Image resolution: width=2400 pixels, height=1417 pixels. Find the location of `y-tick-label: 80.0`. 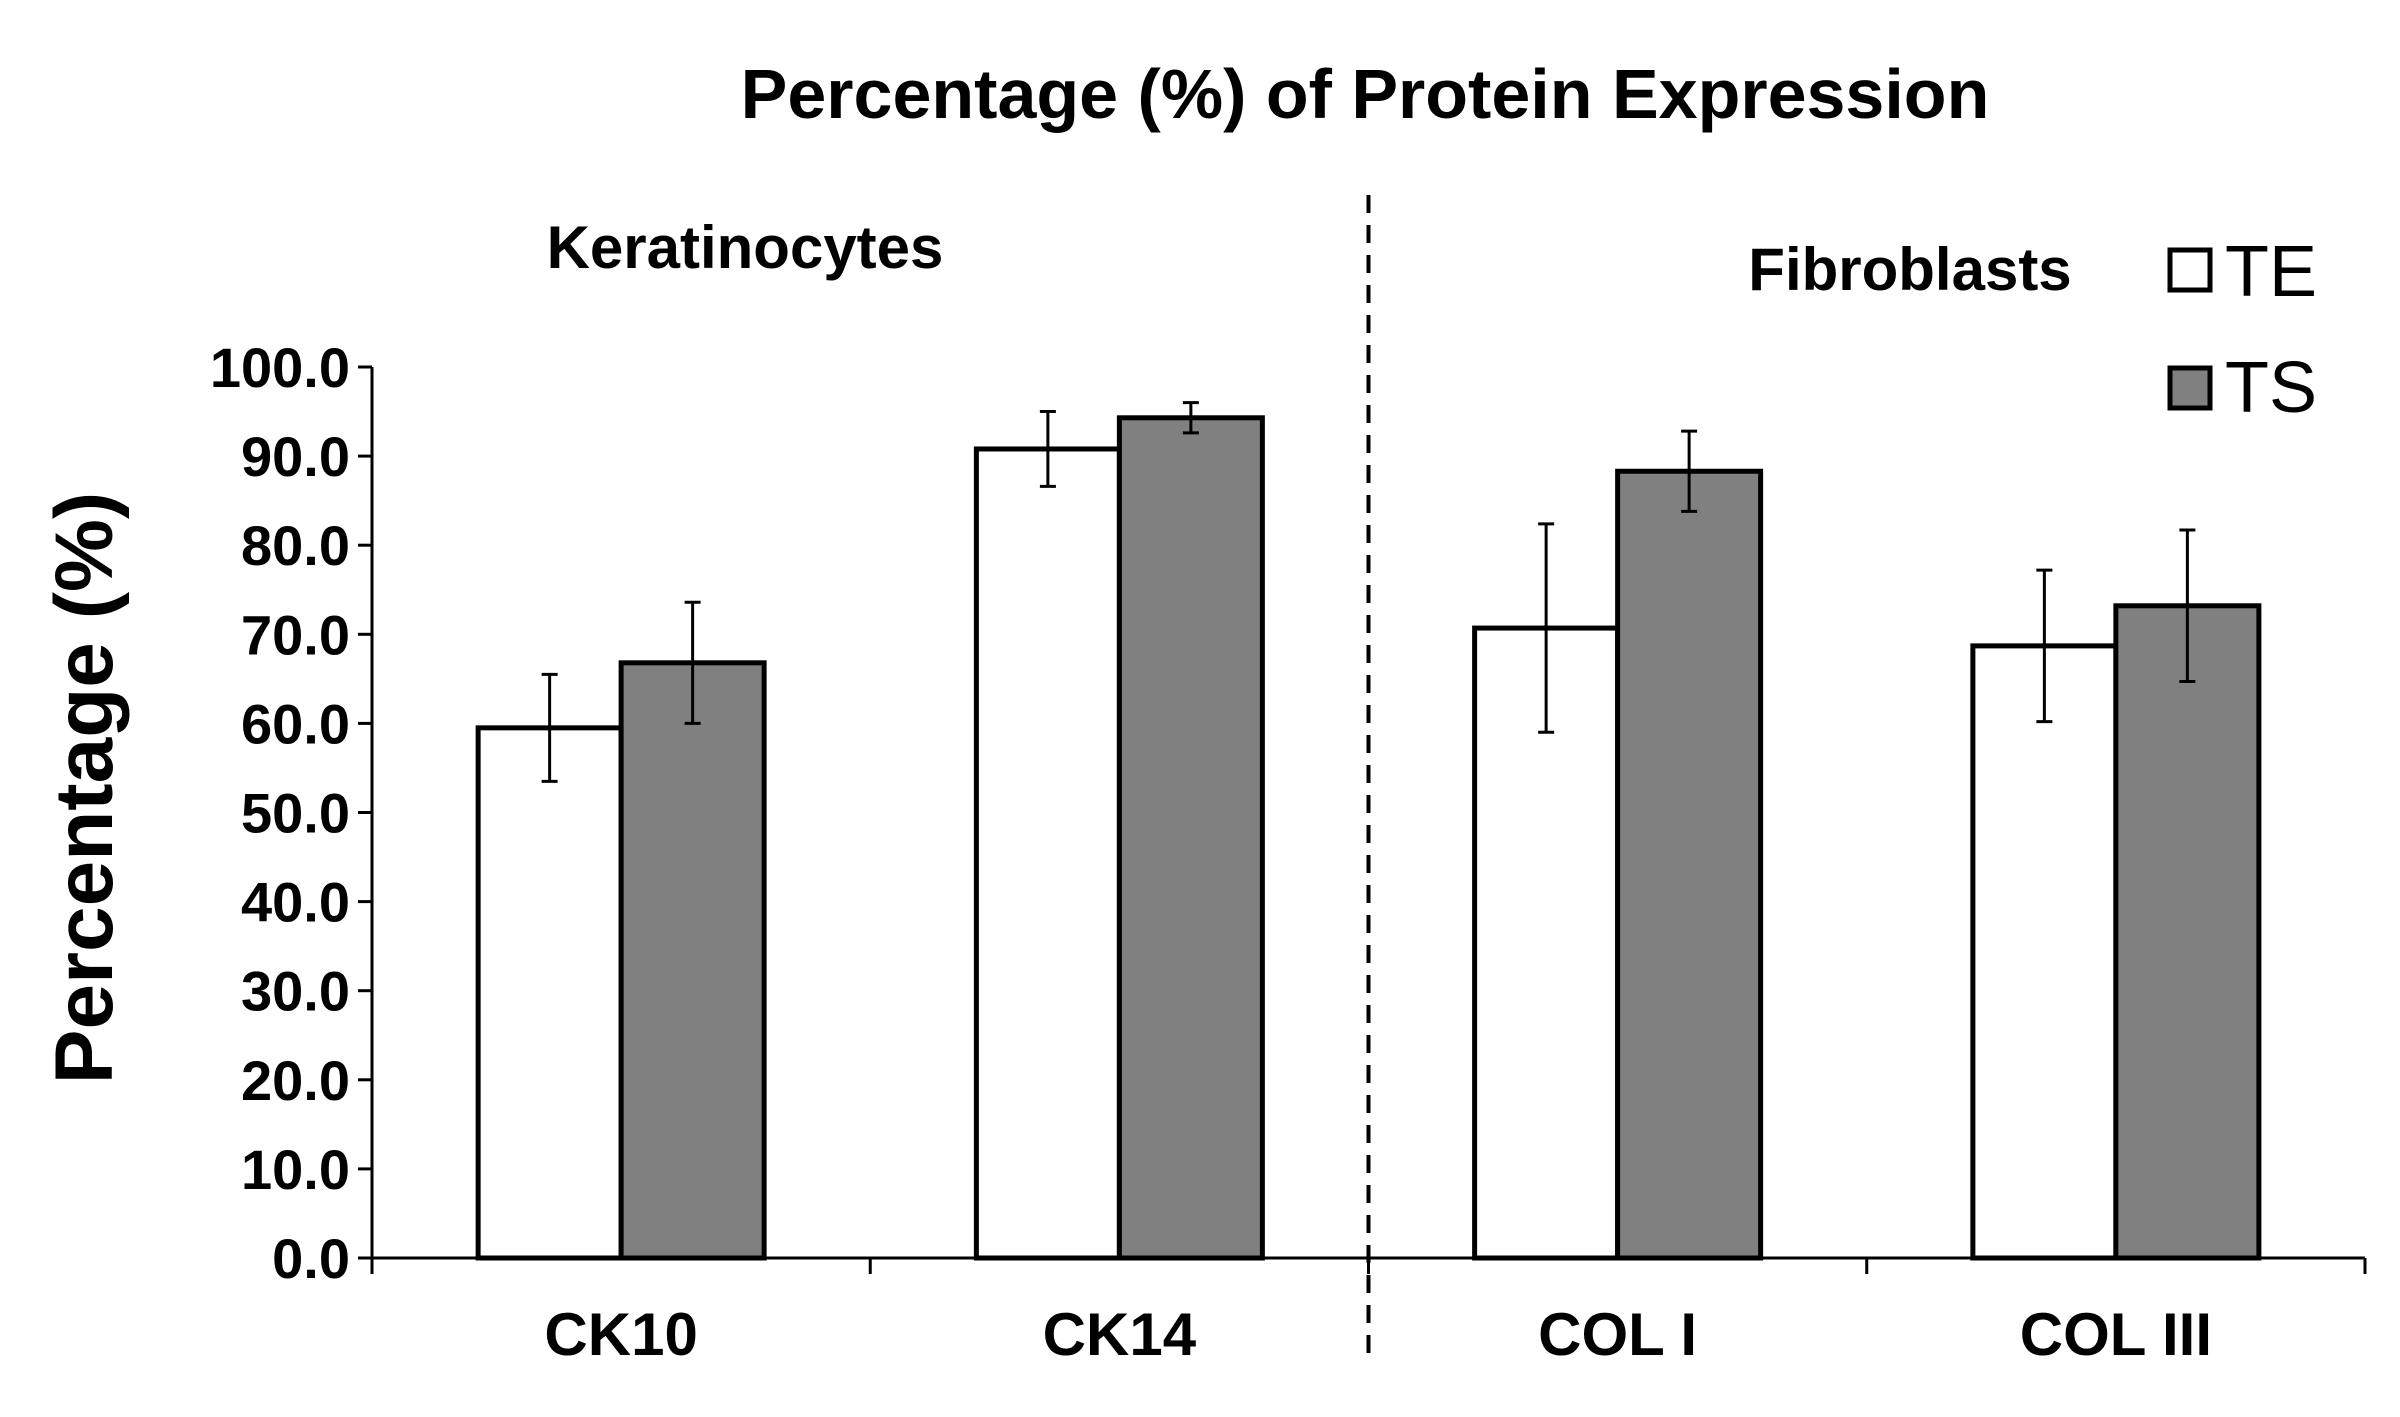

y-tick-label: 80.0 is located at coordinates (295, 545).